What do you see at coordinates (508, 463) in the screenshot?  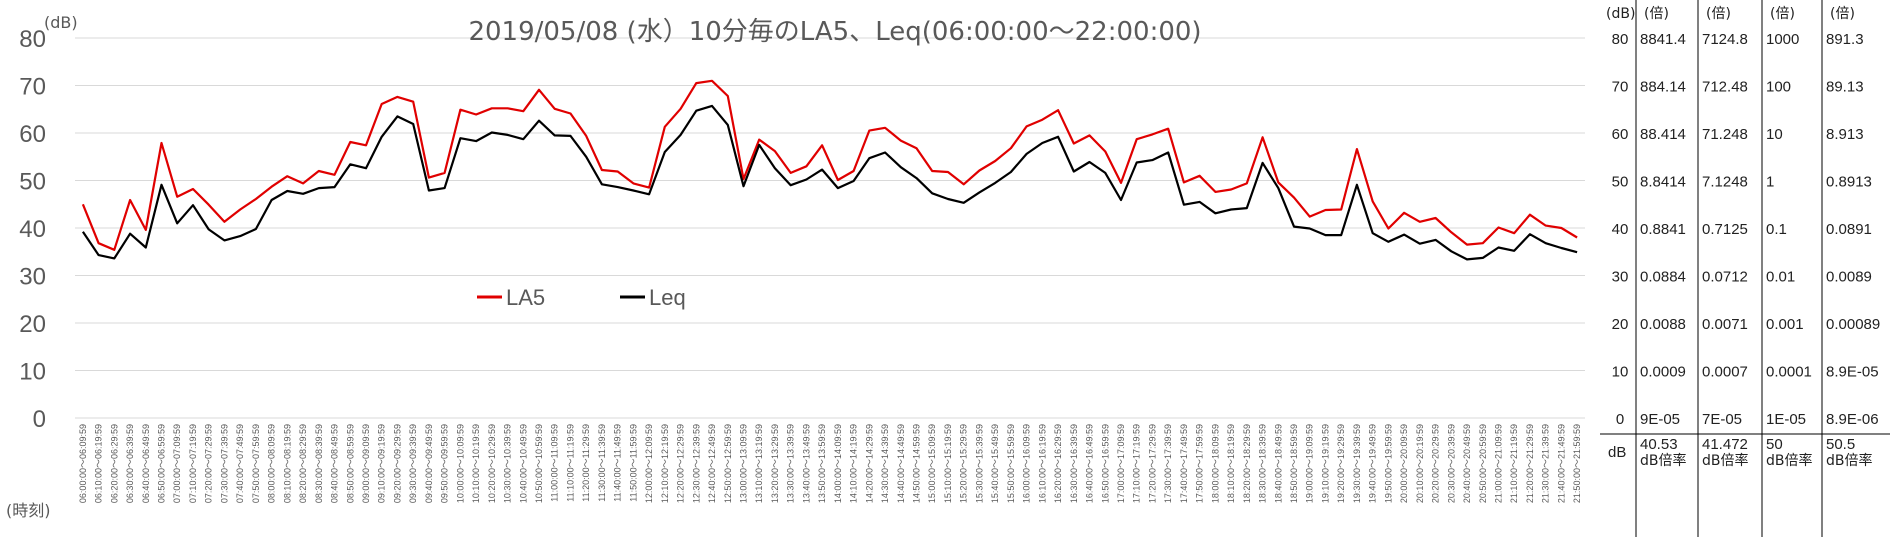 I see `x-tick-label: 10:30:00～10:39:59` at bounding box center [508, 463].